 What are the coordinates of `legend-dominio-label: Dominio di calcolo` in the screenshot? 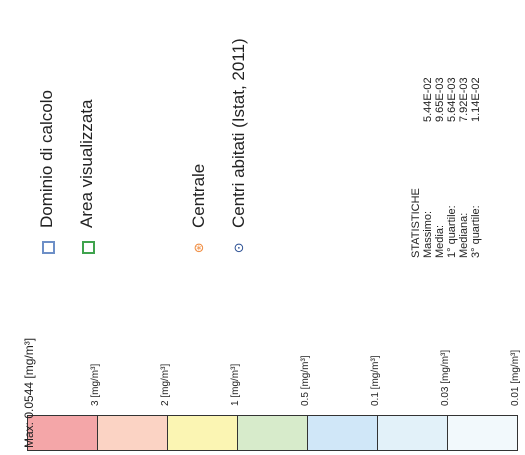 It's located at (46, 159).